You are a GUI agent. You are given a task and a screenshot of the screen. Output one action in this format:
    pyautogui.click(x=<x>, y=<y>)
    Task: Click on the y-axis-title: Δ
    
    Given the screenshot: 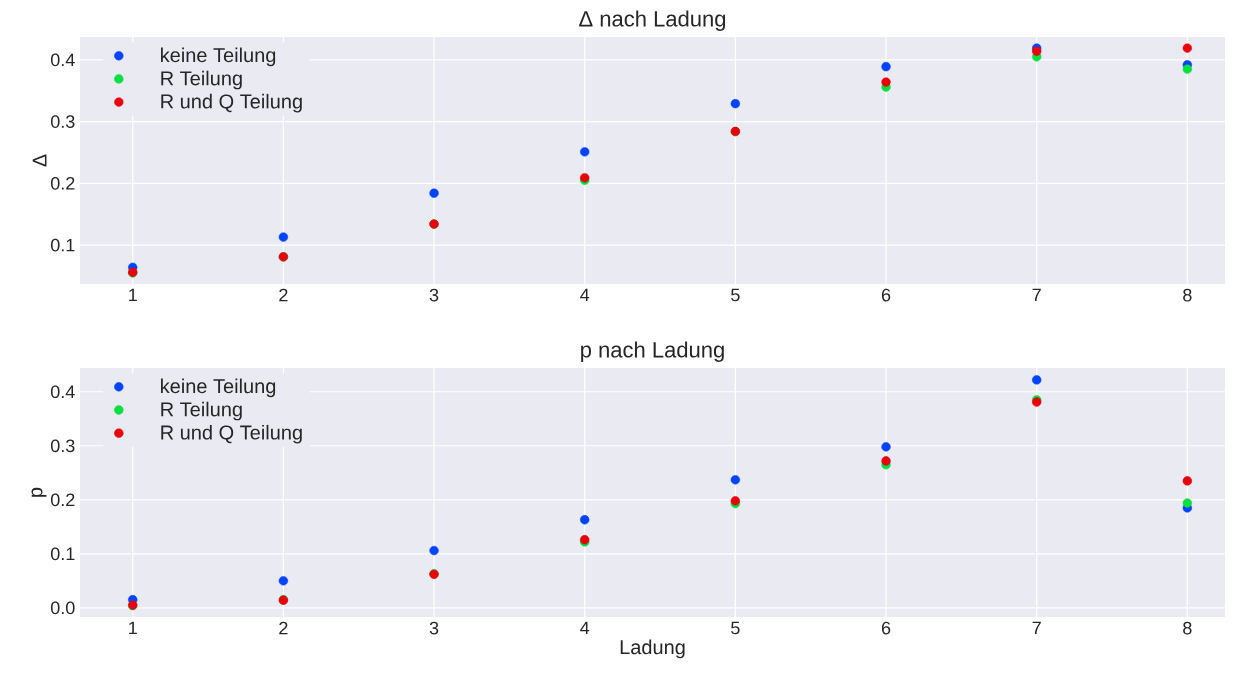 What is the action you would take?
    pyautogui.click(x=39, y=160)
    